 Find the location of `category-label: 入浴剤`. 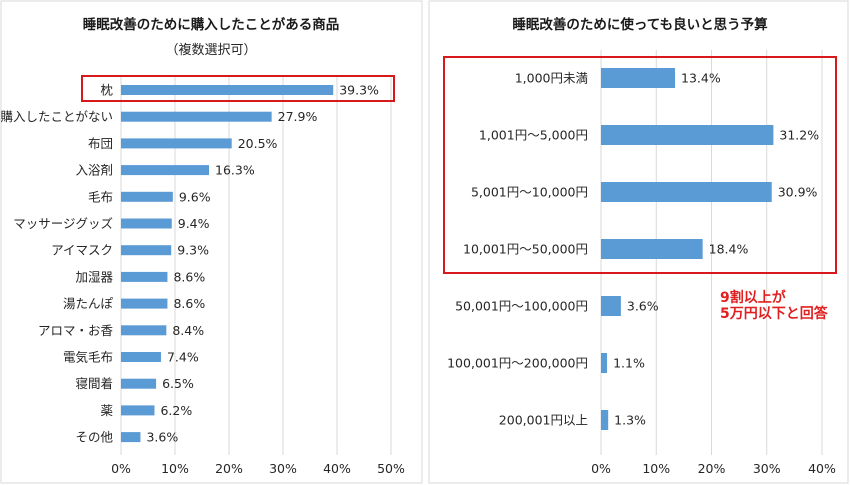

category-label: 入浴剤 is located at coordinates (94, 170).